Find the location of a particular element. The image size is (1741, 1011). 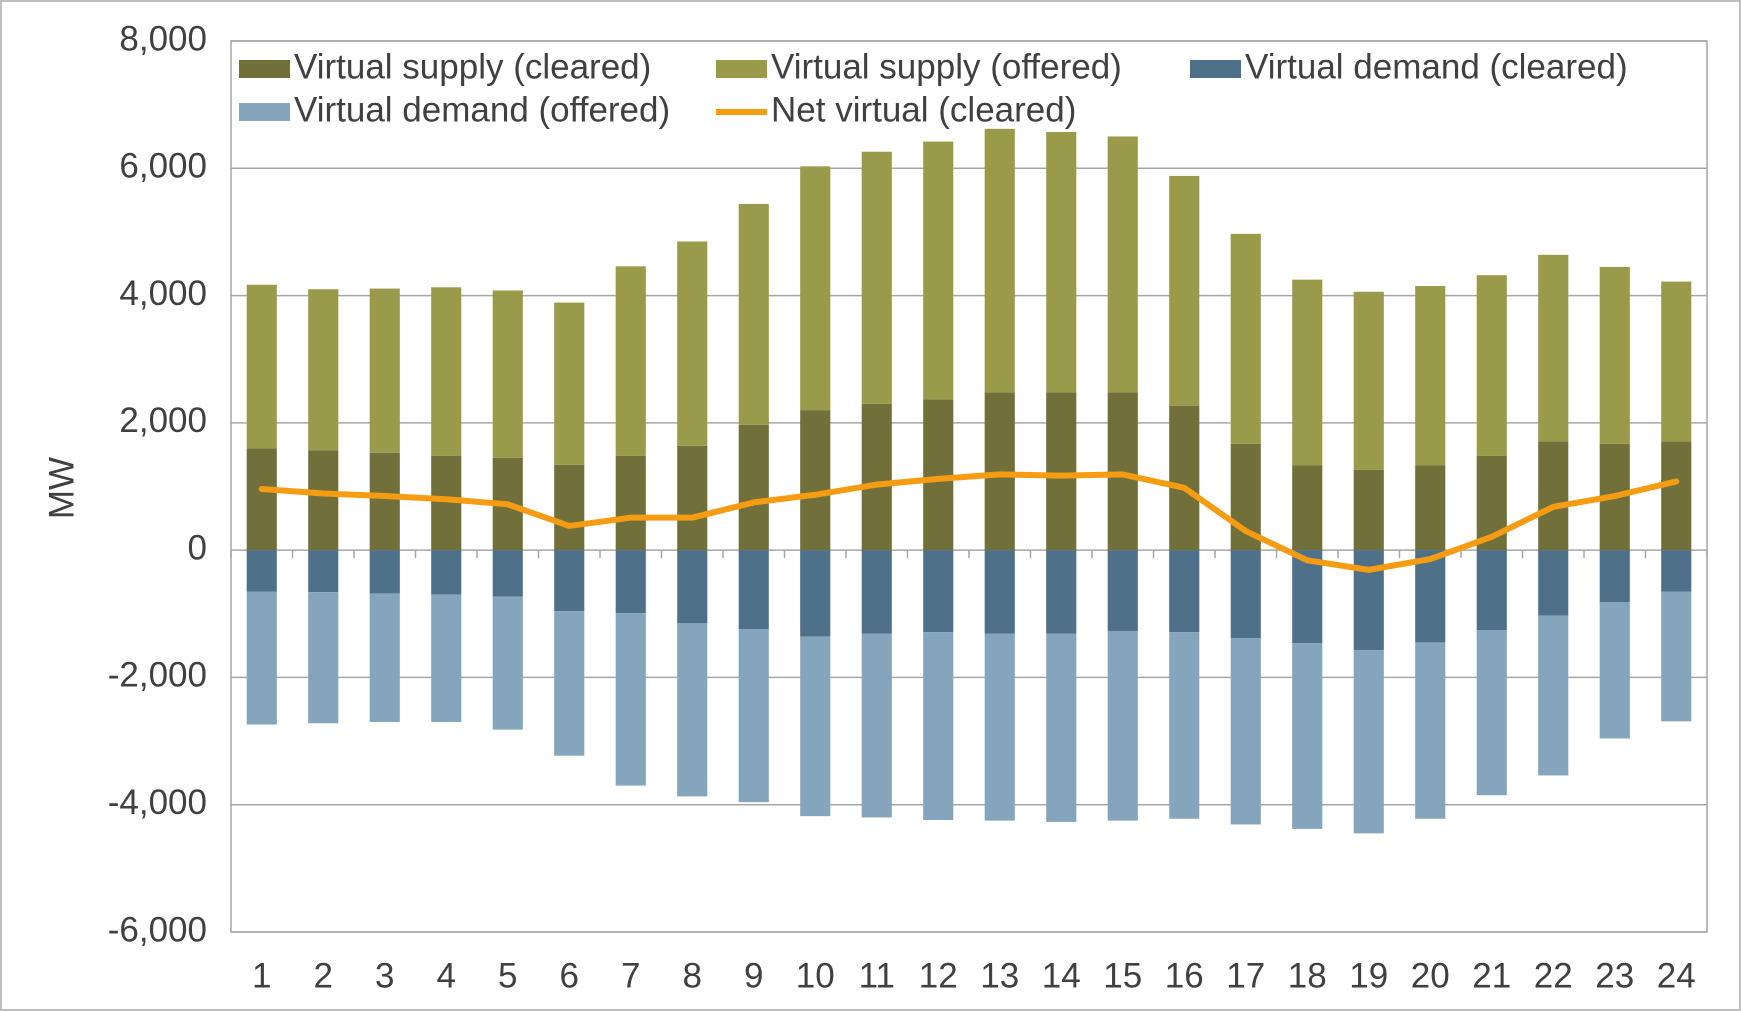

y-tick-label: 6,000 is located at coordinates (163, 166).